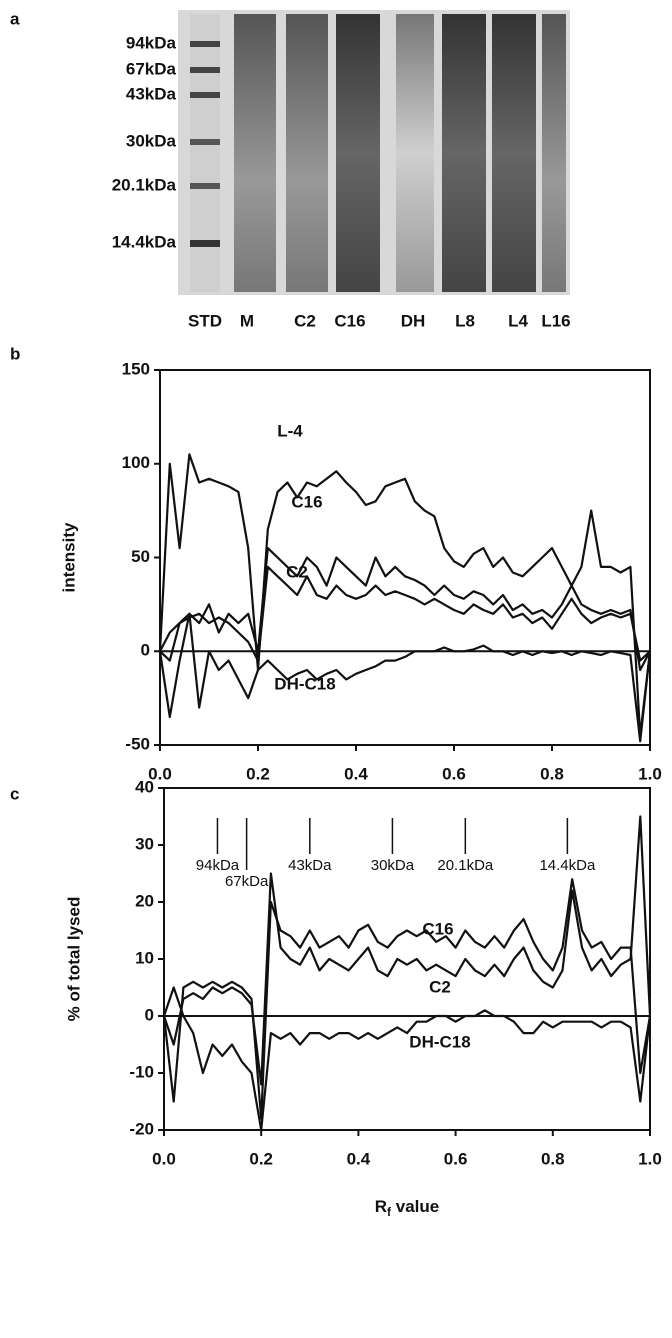 This screenshot has height=1338, width=672. Describe the element at coordinates (14, 793) in the screenshot. I see `panel-letter: c` at that location.